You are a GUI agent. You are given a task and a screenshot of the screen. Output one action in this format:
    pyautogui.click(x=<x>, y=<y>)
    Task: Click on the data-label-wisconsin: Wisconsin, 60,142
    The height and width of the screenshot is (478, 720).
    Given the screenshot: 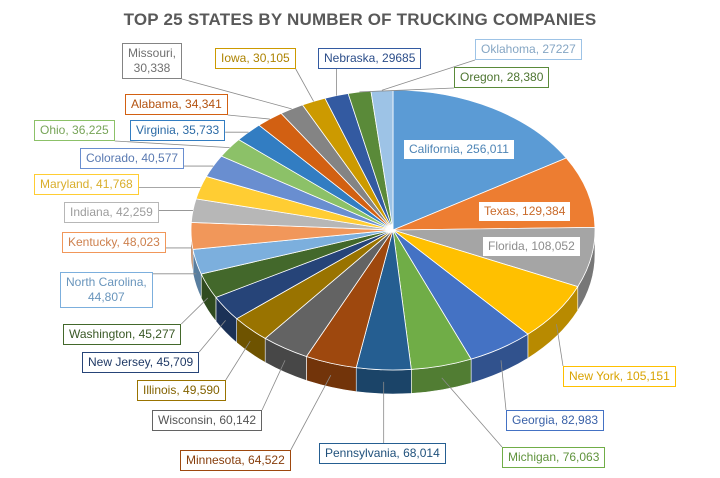 What is the action you would take?
    pyautogui.click(x=207, y=420)
    